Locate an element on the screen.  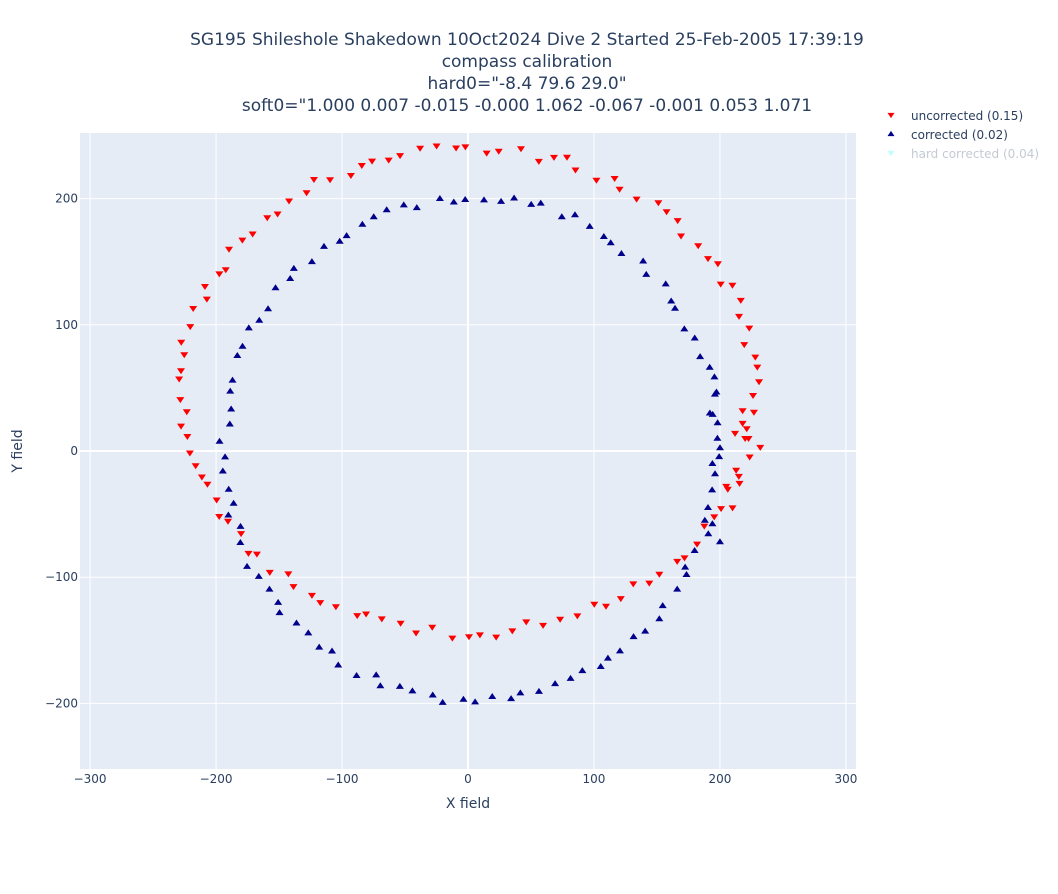
chart-title-line-2: compass calibration is located at coordinates (527, 62).